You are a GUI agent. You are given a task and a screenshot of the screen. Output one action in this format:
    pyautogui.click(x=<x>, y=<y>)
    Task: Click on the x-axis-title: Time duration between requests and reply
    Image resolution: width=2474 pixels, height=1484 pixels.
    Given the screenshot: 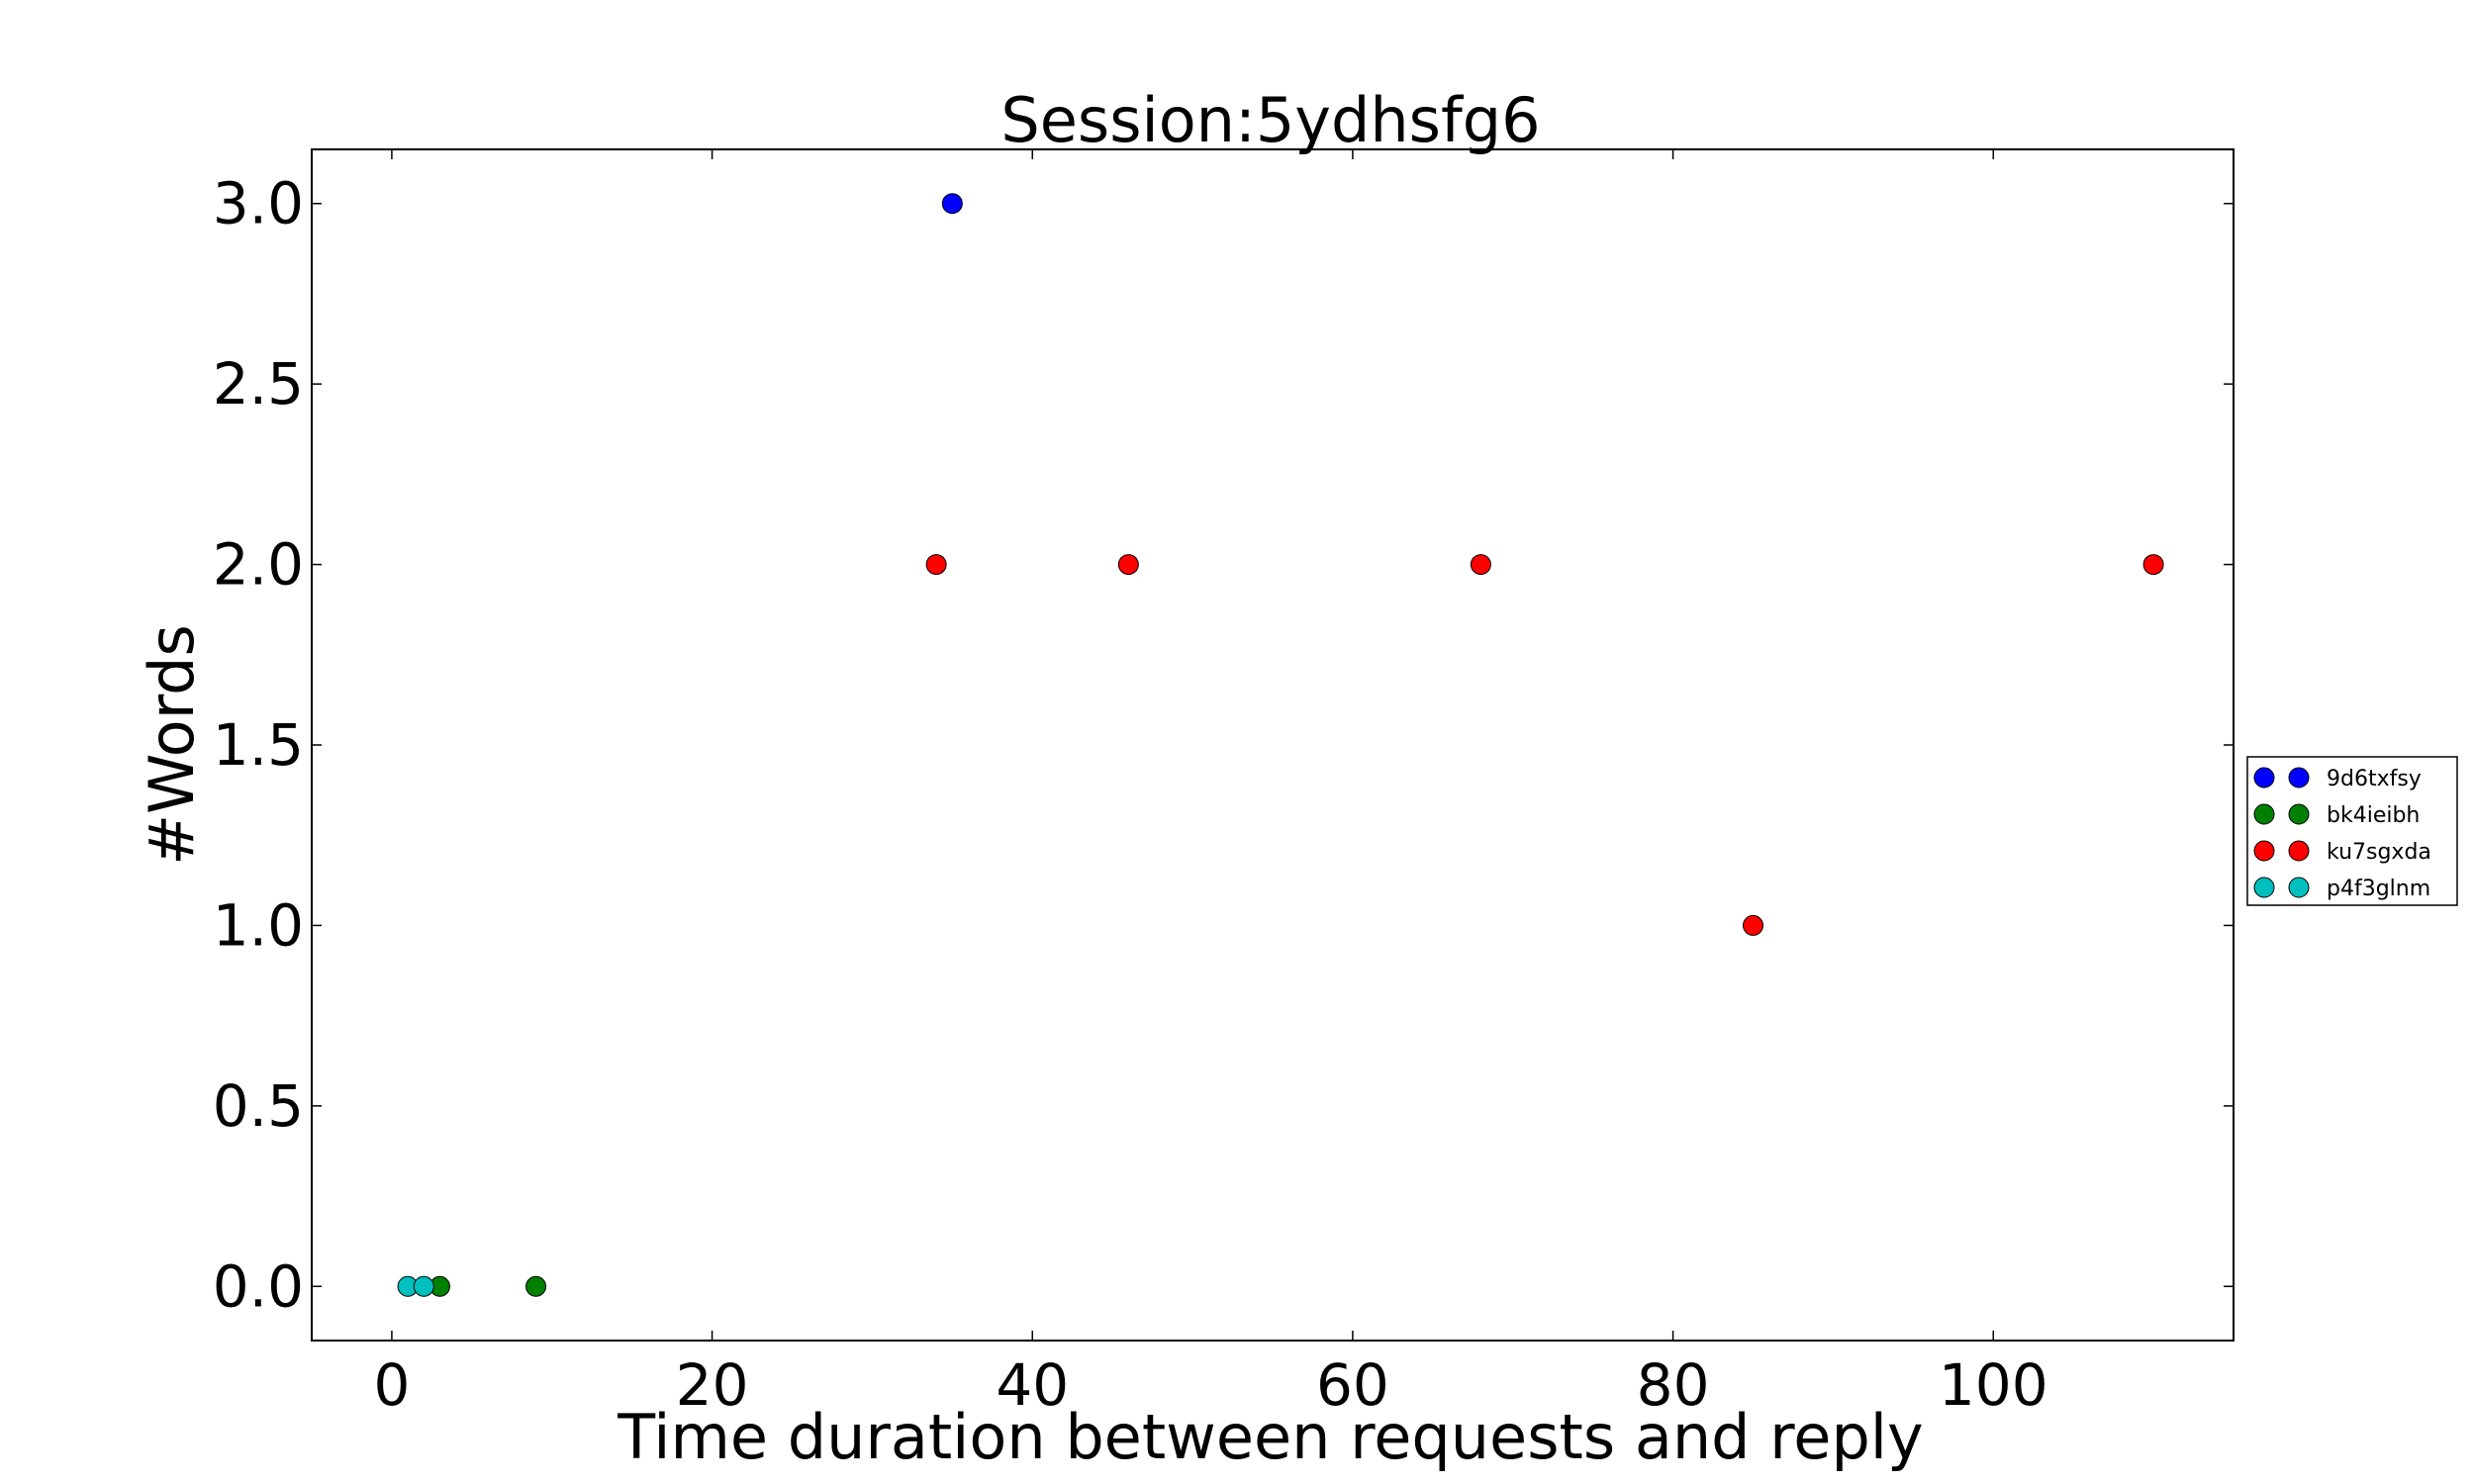 What is the action you would take?
    pyautogui.click(x=1270, y=1437)
    